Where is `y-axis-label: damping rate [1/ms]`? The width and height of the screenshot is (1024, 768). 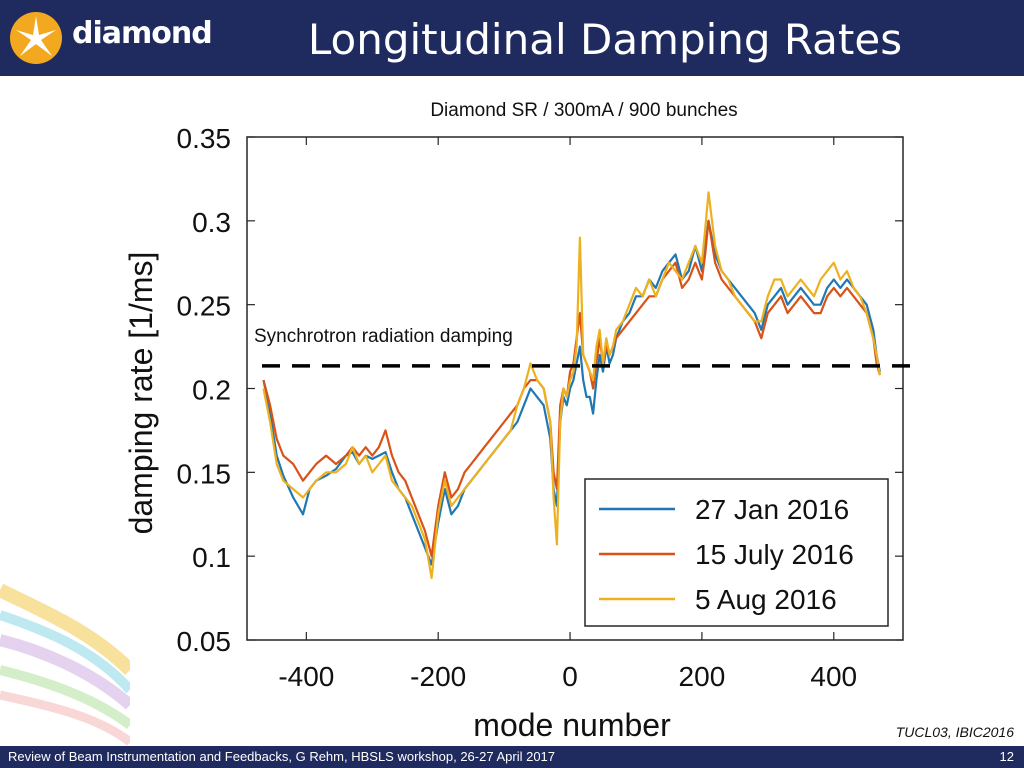
y-axis-label: damping rate [1/ms] is located at coordinates (141, 393).